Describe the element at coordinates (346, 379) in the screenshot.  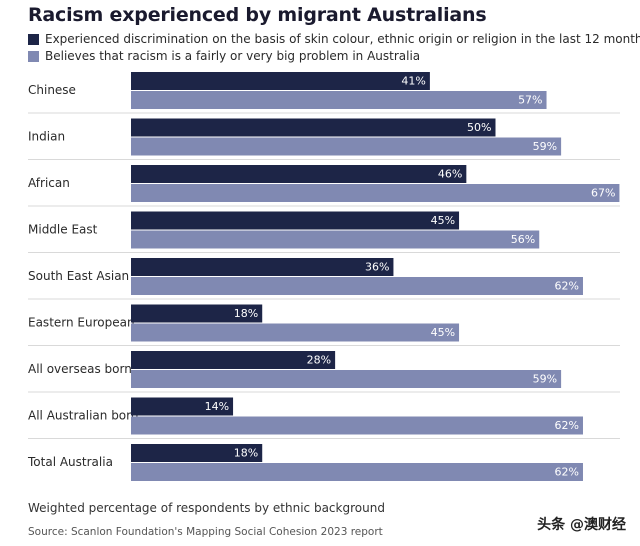
I see `bar-racism-problem-all-overseas-born` at that location.